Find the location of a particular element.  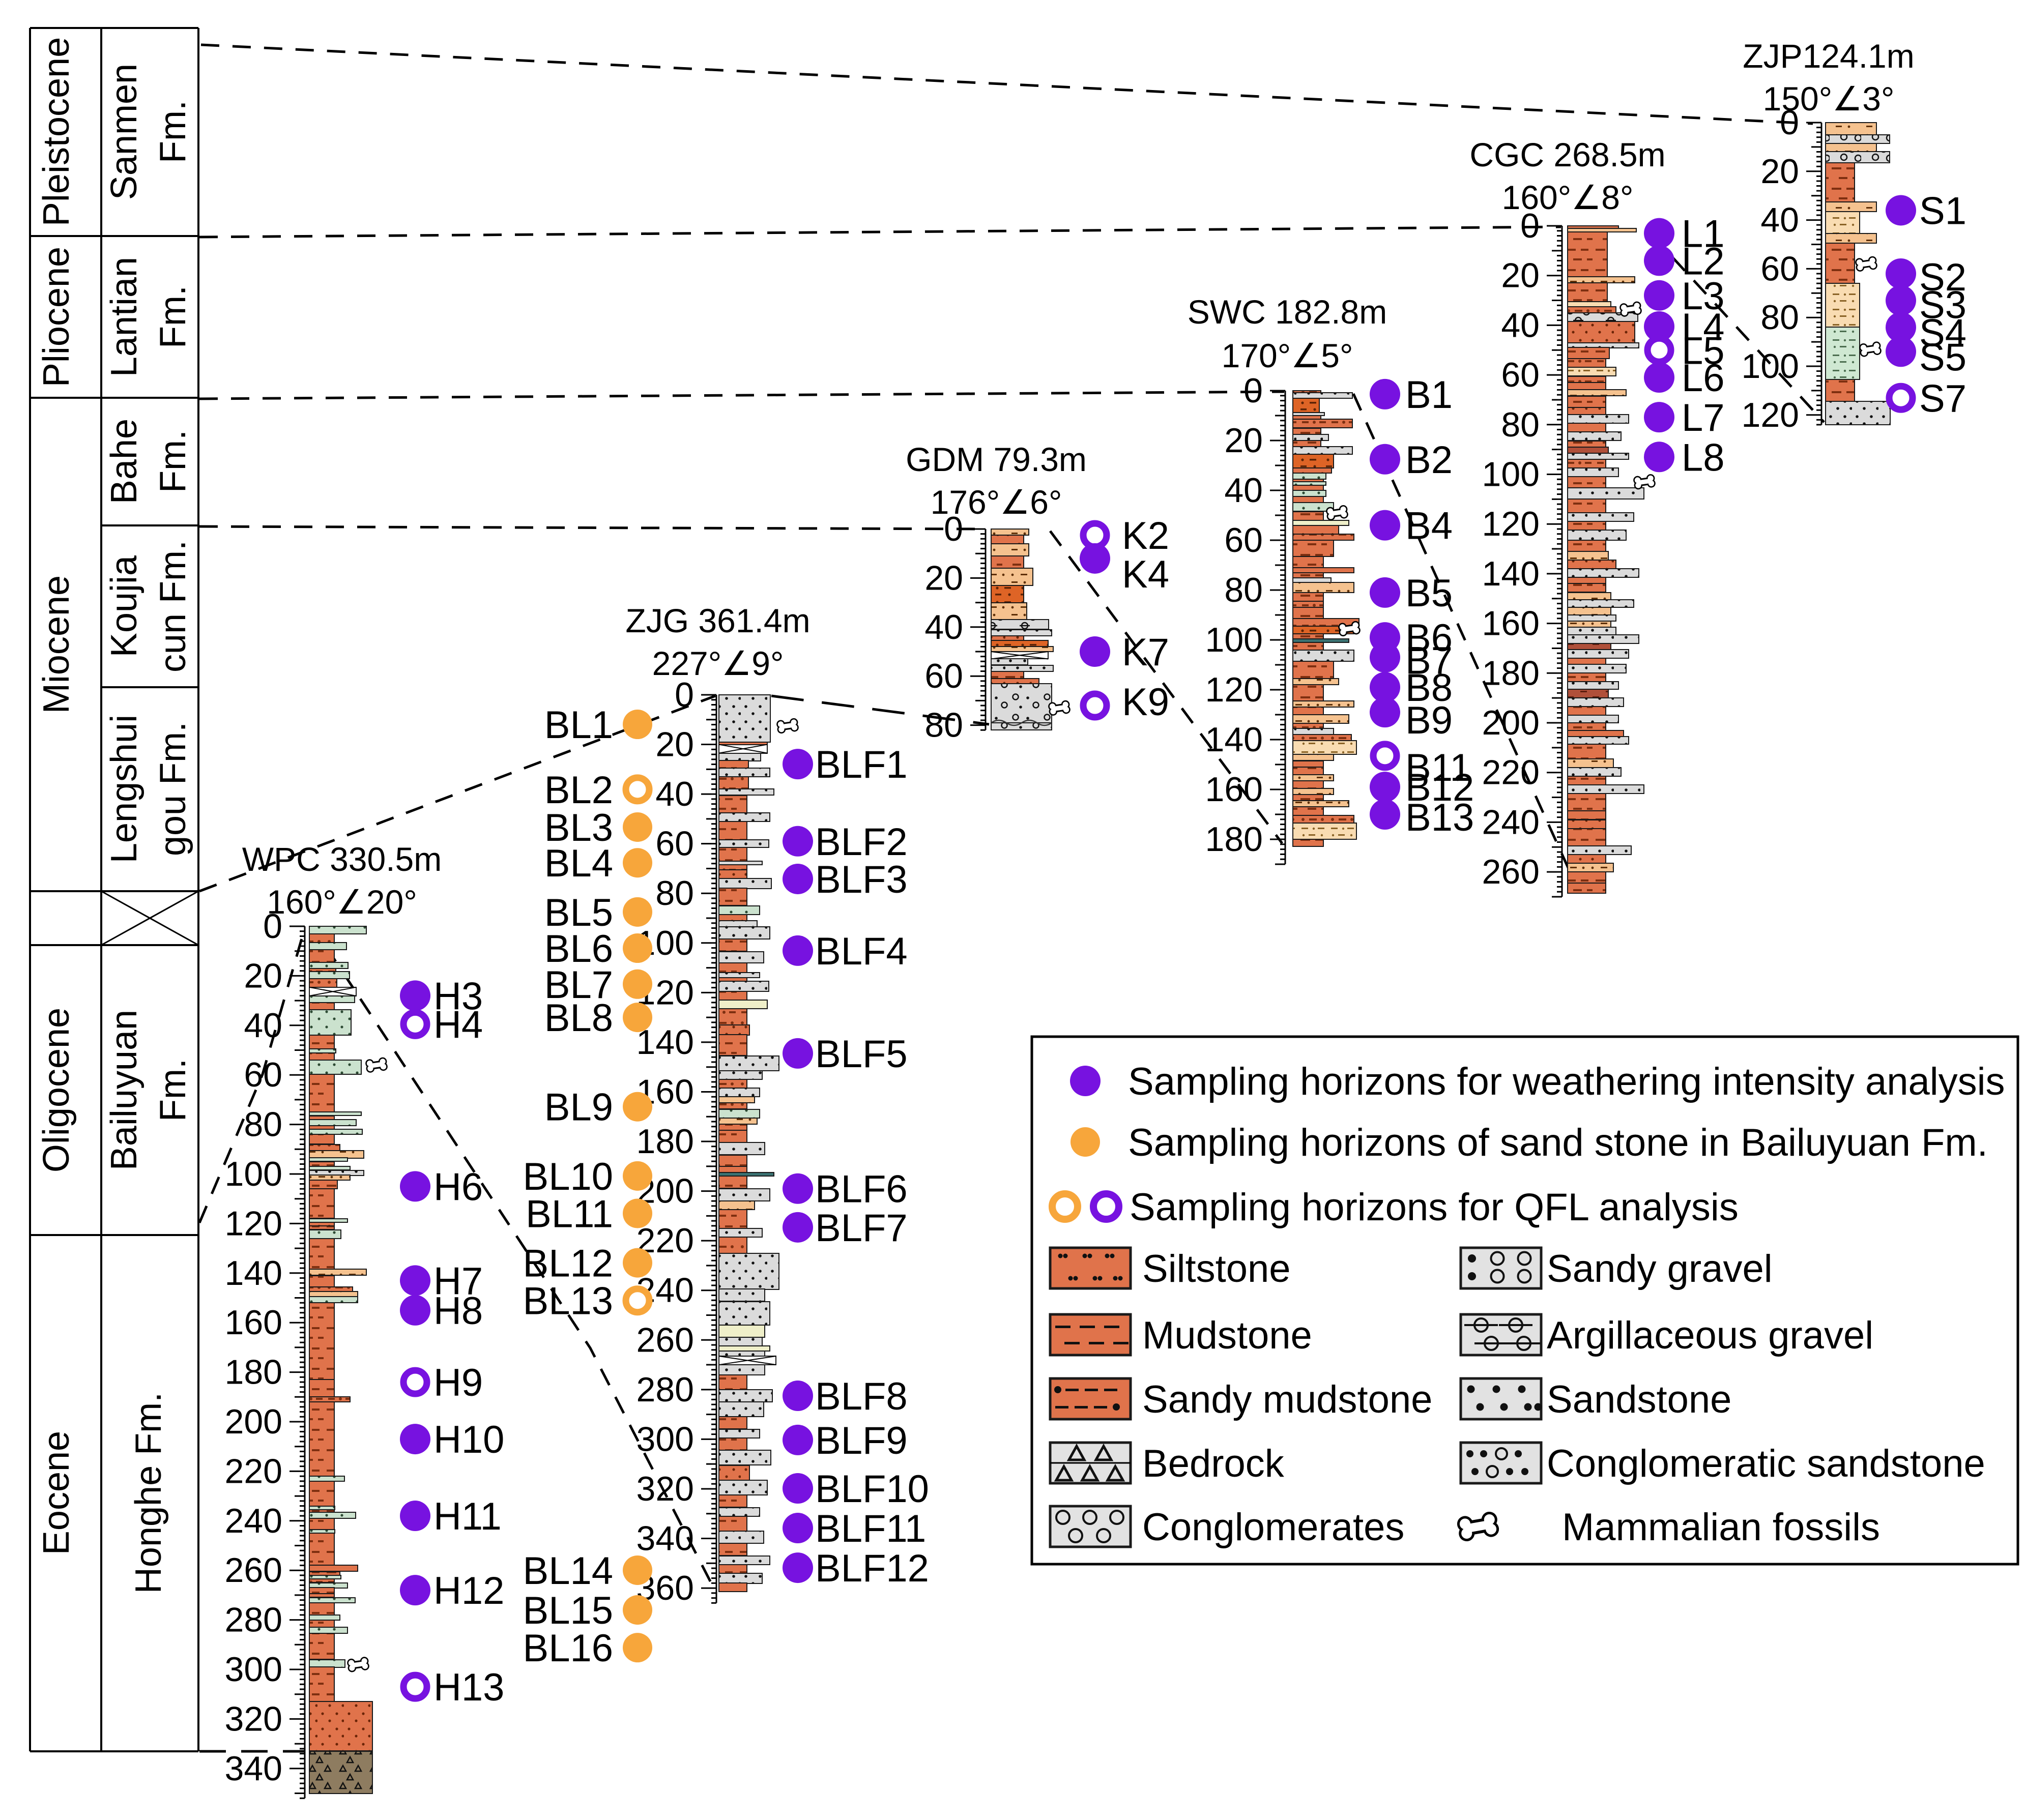

svg-text: L7 is located at coordinates (1703, 417).